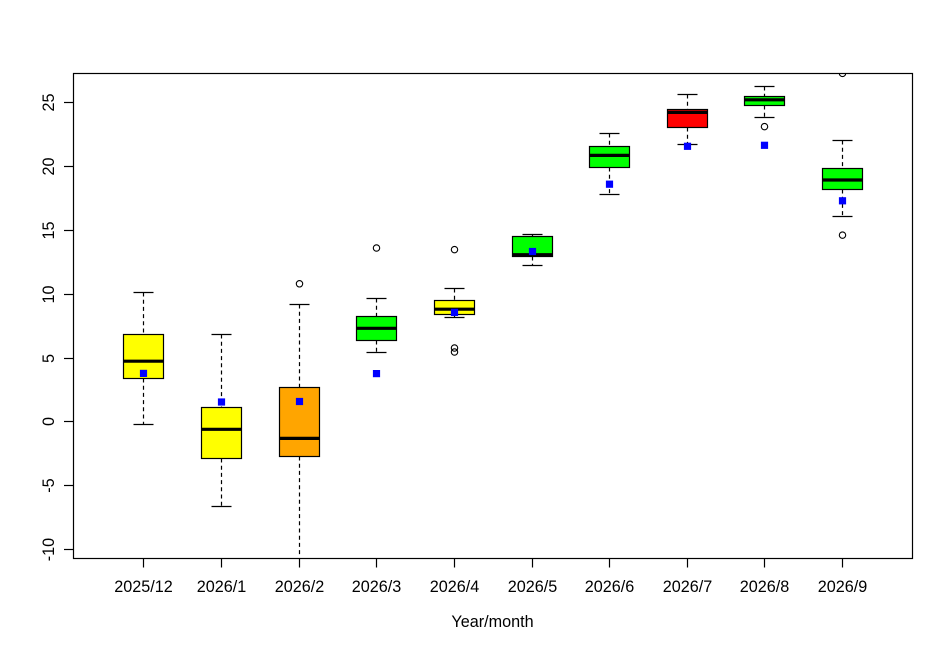  Describe the element at coordinates (222, 587) in the screenshot. I see `svg-text: 2026/1` at that location.